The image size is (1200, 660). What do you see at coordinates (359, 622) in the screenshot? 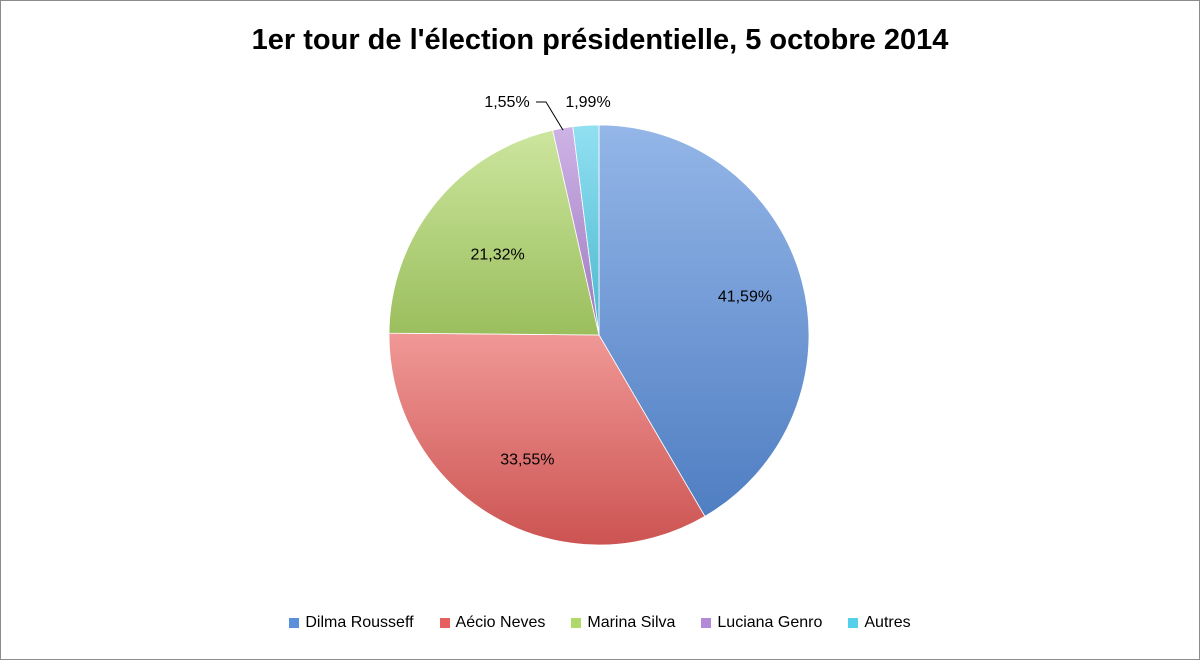
I see `legend-label: Dilma Rousseff` at bounding box center [359, 622].